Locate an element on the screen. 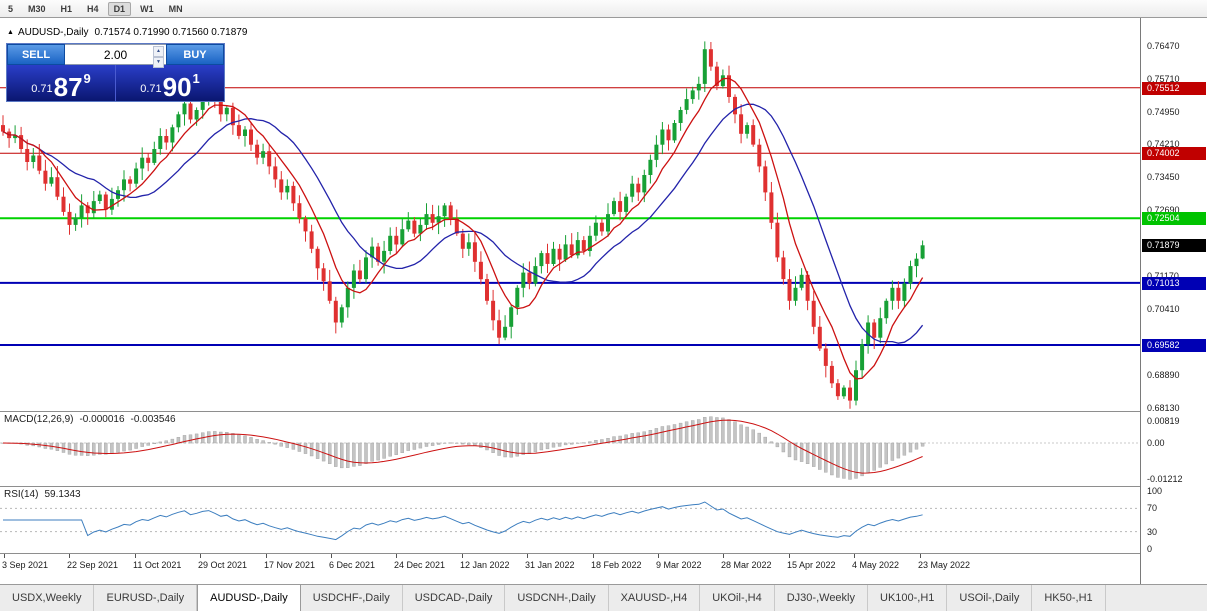 Image resolution: width=1207 pixels, height=611 pixels. lot-spinner: ▲ ▼ is located at coordinates (158, 57).